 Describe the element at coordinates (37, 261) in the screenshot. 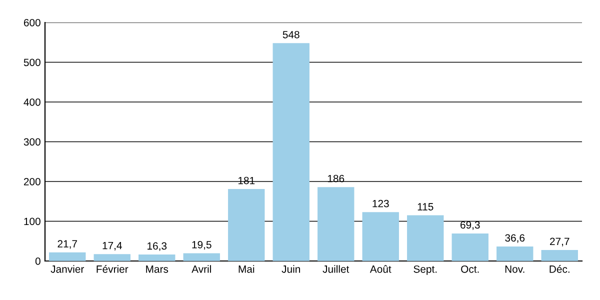

I see `y-tick-label: 0` at that location.